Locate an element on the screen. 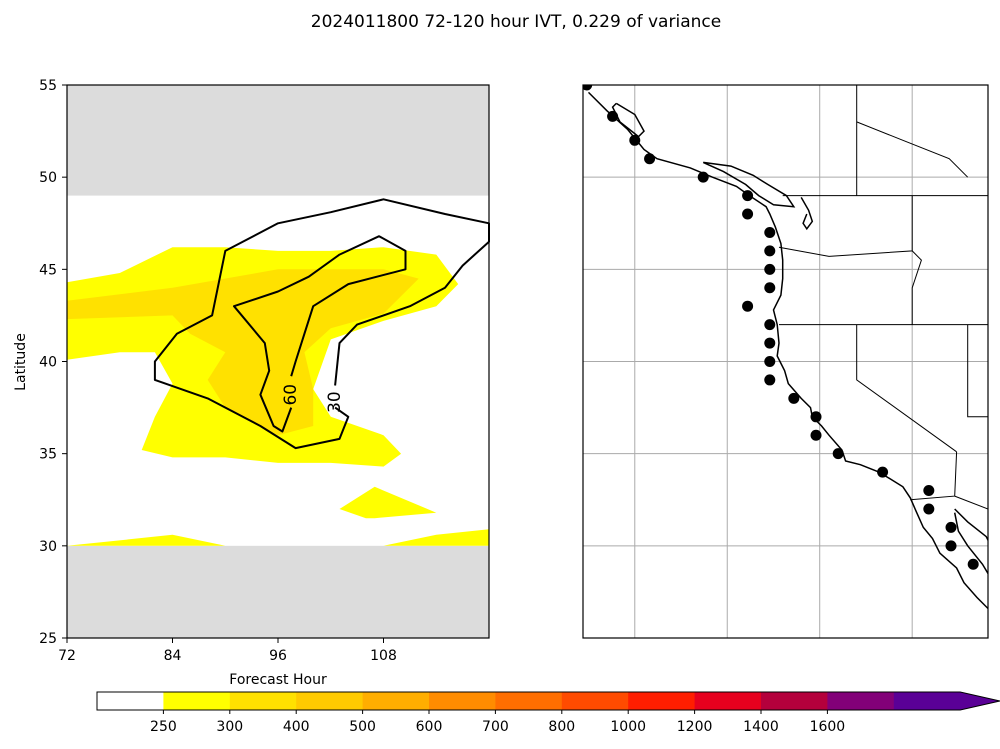  y-tick-label-35: 35 is located at coordinates (48, 455).